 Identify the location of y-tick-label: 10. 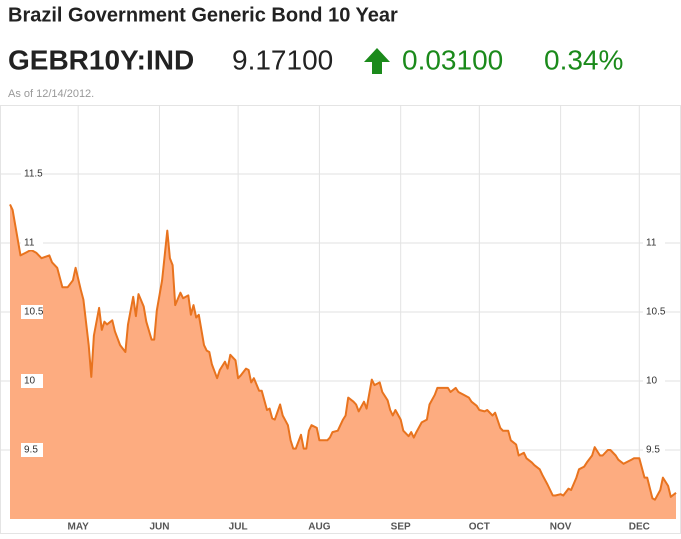
(30, 381).